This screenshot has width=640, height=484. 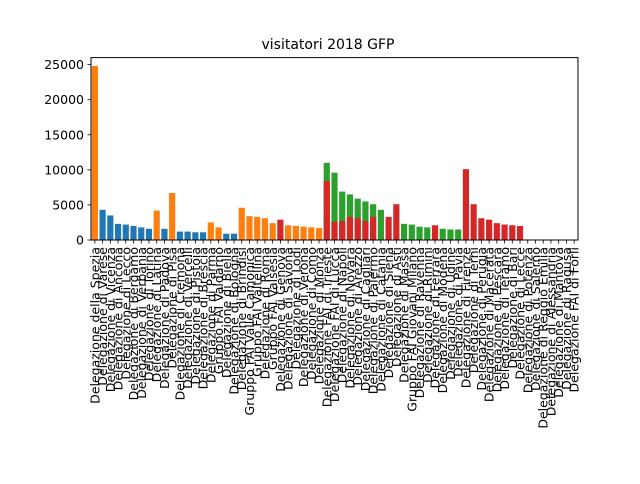 I want to click on x-tick-label: Delegazione di Vercelli, so click(x=187, y=318).